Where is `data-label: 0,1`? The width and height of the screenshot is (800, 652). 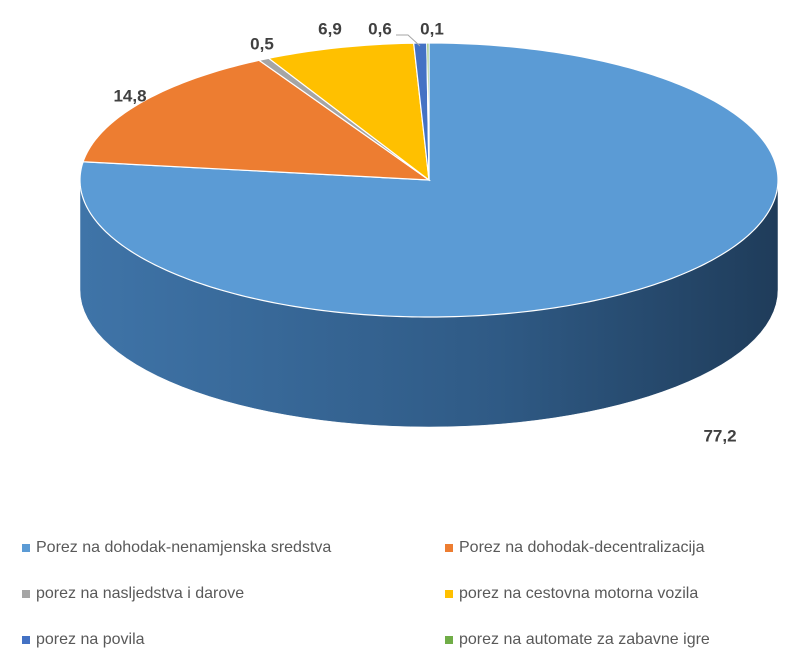
data-label: 0,1 is located at coordinates (432, 28).